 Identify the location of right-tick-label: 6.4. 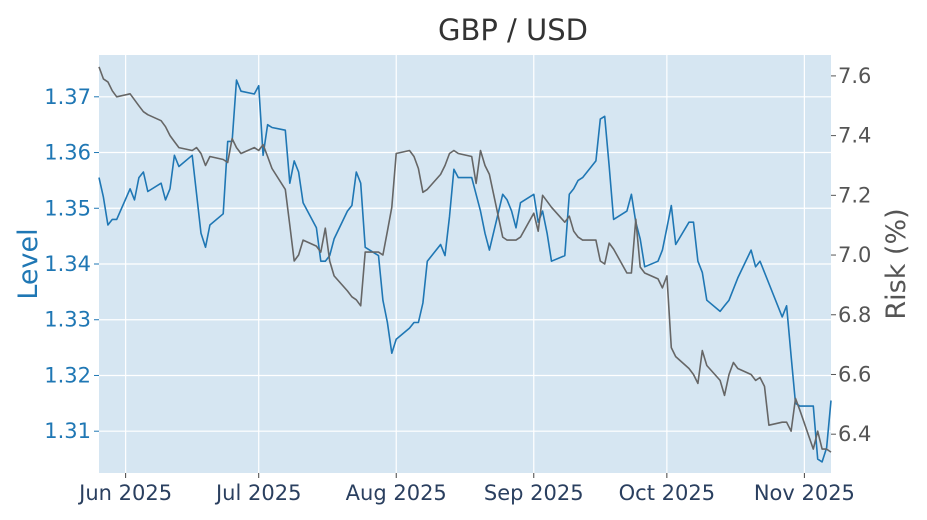
(854, 434).